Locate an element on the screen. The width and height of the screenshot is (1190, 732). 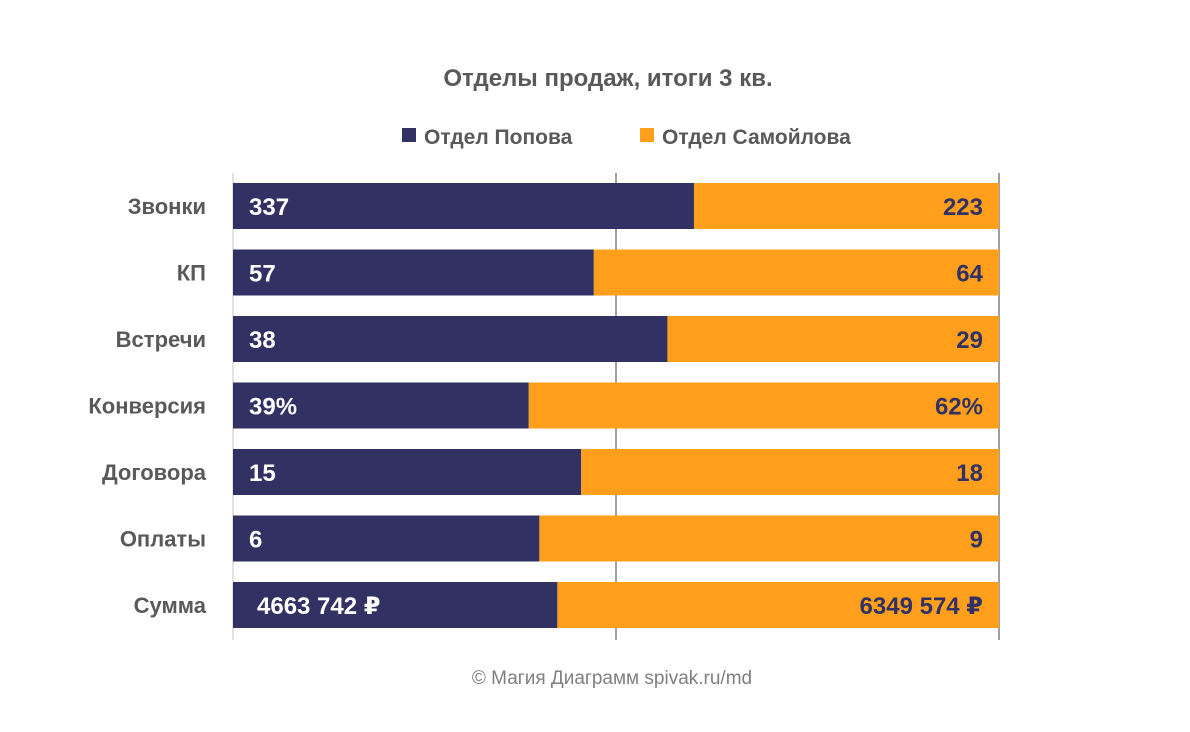
data-label: 18 is located at coordinates (969, 473).